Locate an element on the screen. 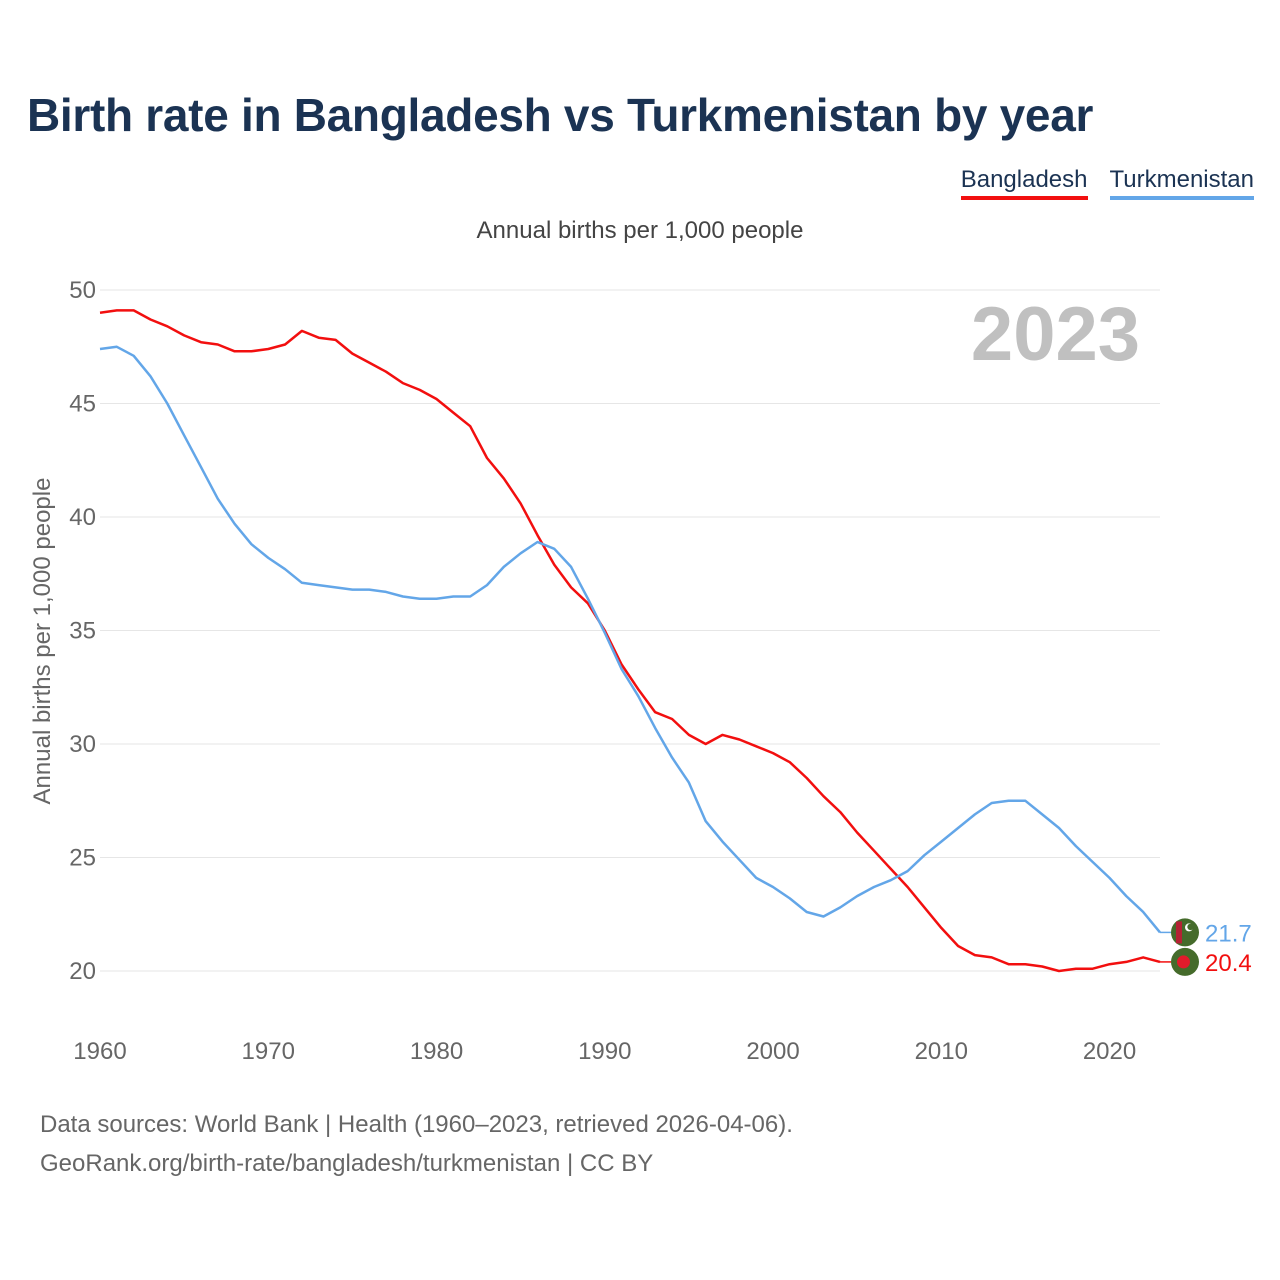 The image size is (1280, 1280). x-tick-label-1970: 1970 is located at coordinates (268, 1051).